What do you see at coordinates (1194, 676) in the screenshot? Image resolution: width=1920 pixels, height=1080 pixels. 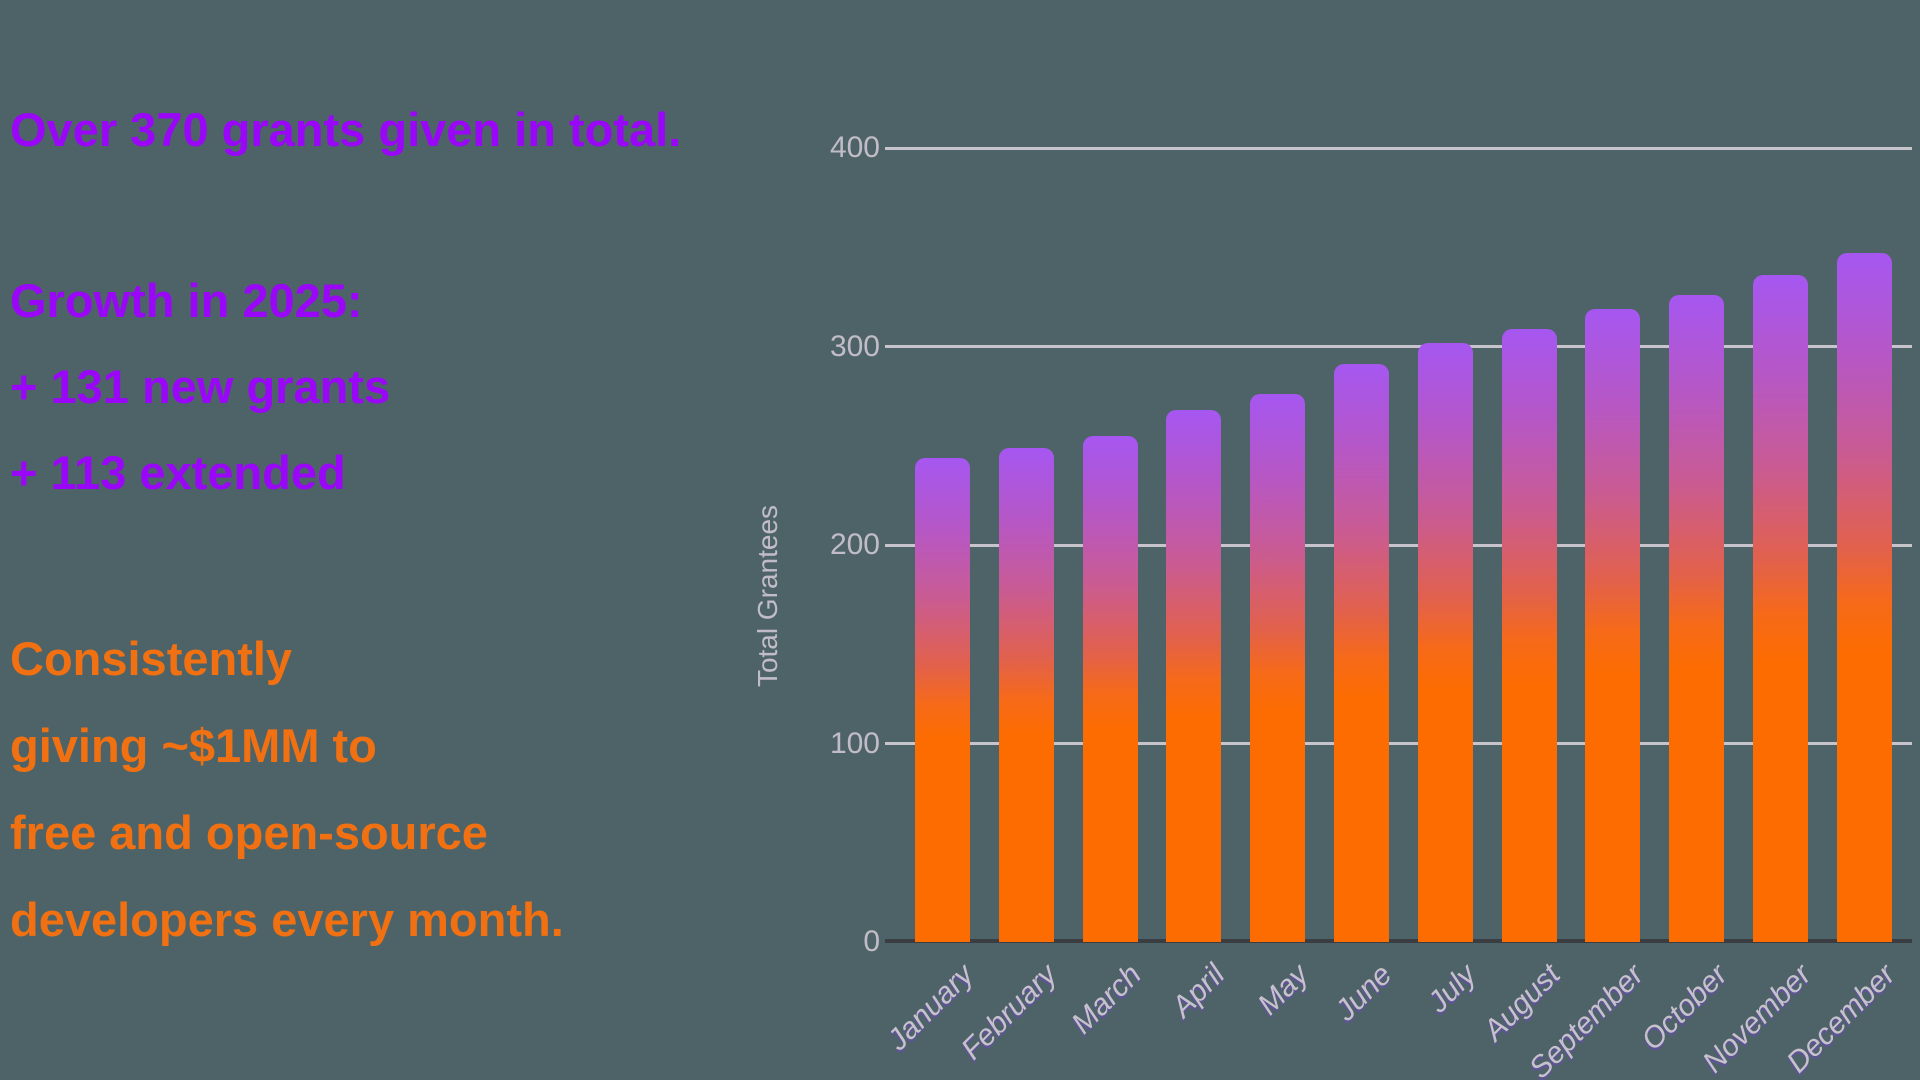 I see `bar-april` at bounding box center [1194, 676].